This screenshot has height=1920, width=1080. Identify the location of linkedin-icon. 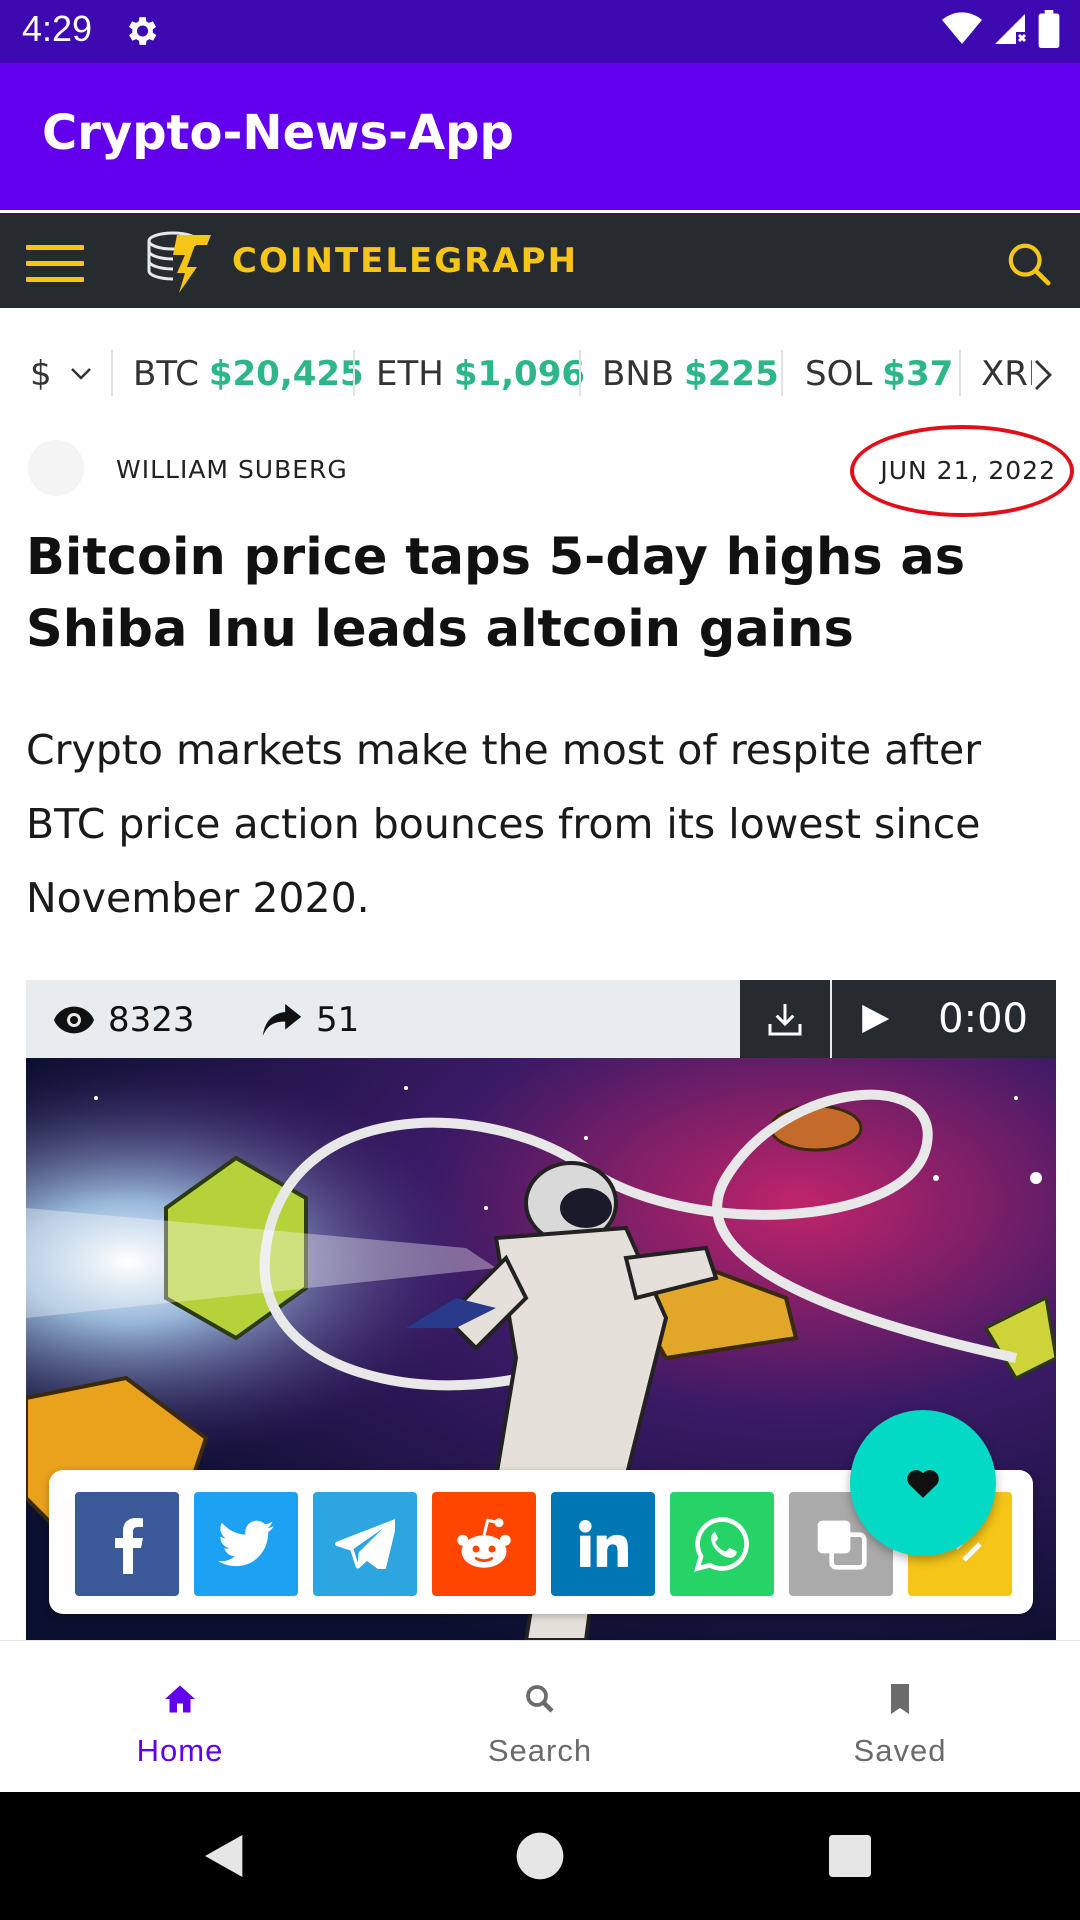
(603, 1543).